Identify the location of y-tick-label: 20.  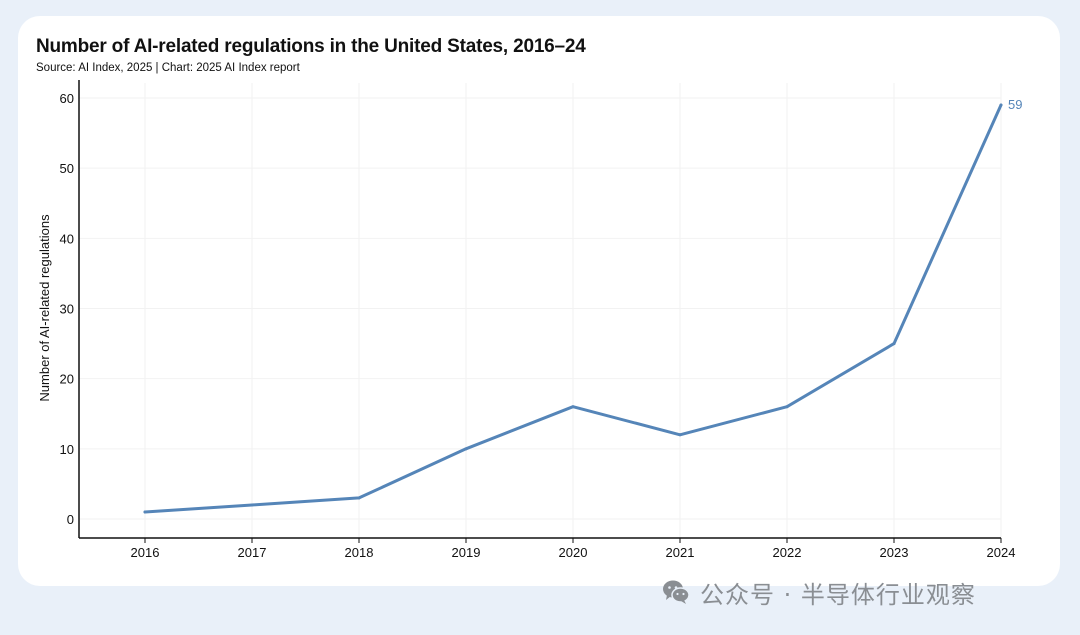
(67, 379).